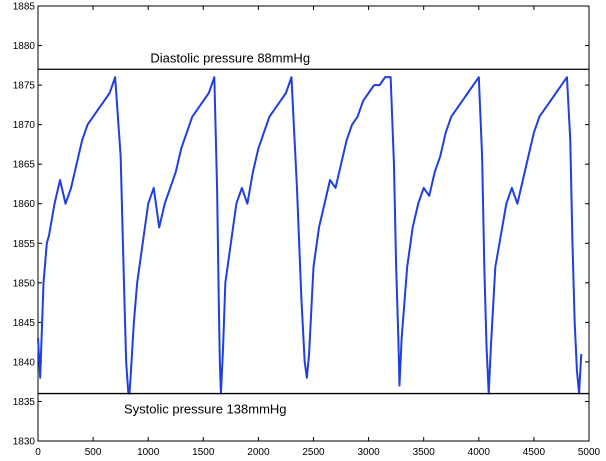 This screenshot has width=606, height=461. What do you see at coordinates (24, 7) in the screenshot?
I see `y-tick-label: 1885` at bounding box center [24, 7].